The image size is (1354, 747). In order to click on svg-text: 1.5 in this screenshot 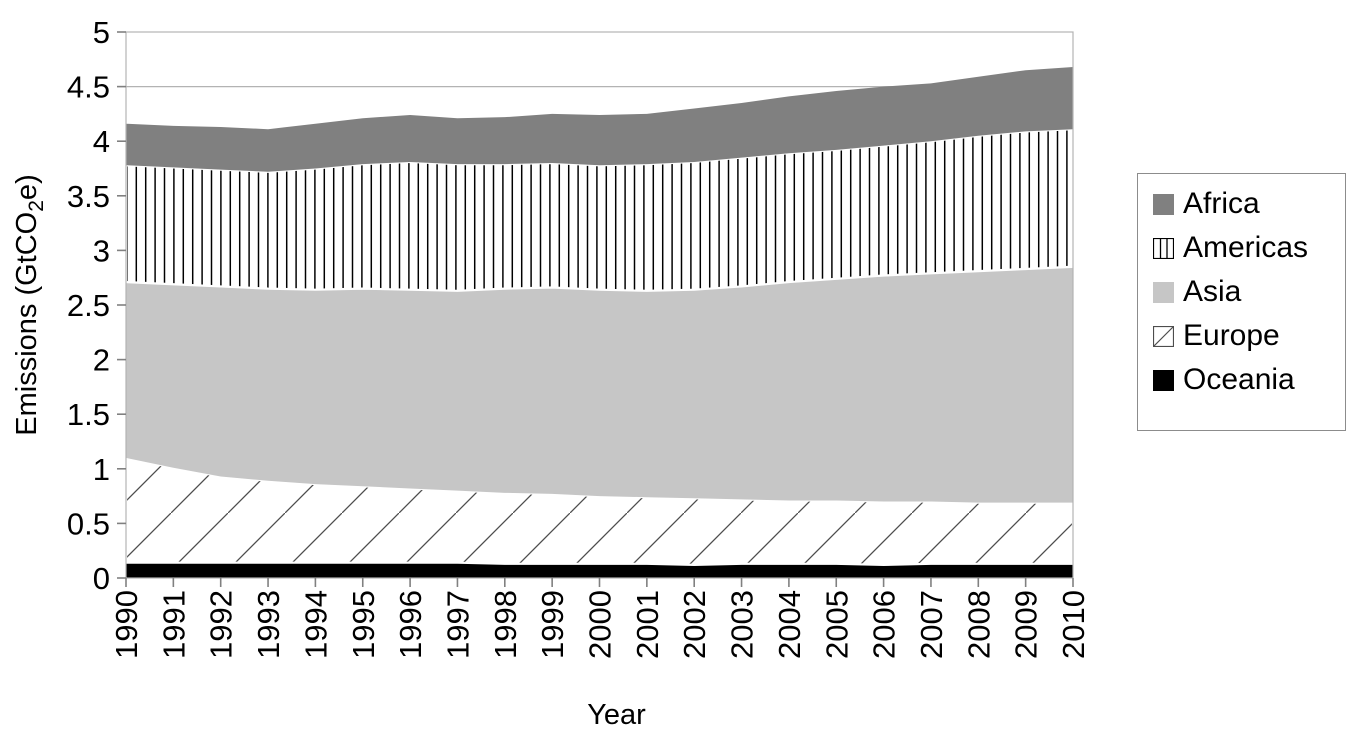, I will do `click(88, 414)`.